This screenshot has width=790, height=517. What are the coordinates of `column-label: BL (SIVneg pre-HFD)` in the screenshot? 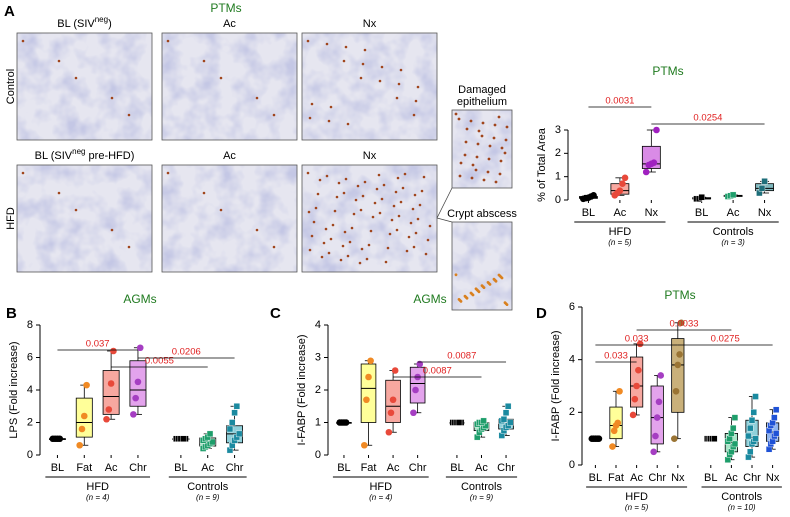 It's located at (85, 154).